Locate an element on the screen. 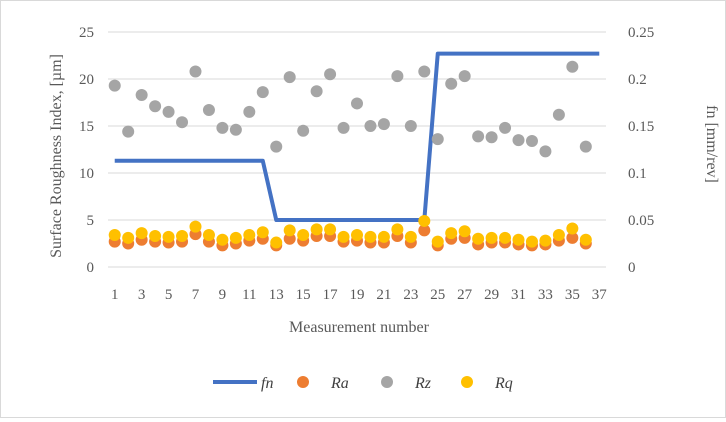 Image resolution: width=726 pixels, height=422 pixels. x-tick-label: 5 is located at coordinates (169, 295).